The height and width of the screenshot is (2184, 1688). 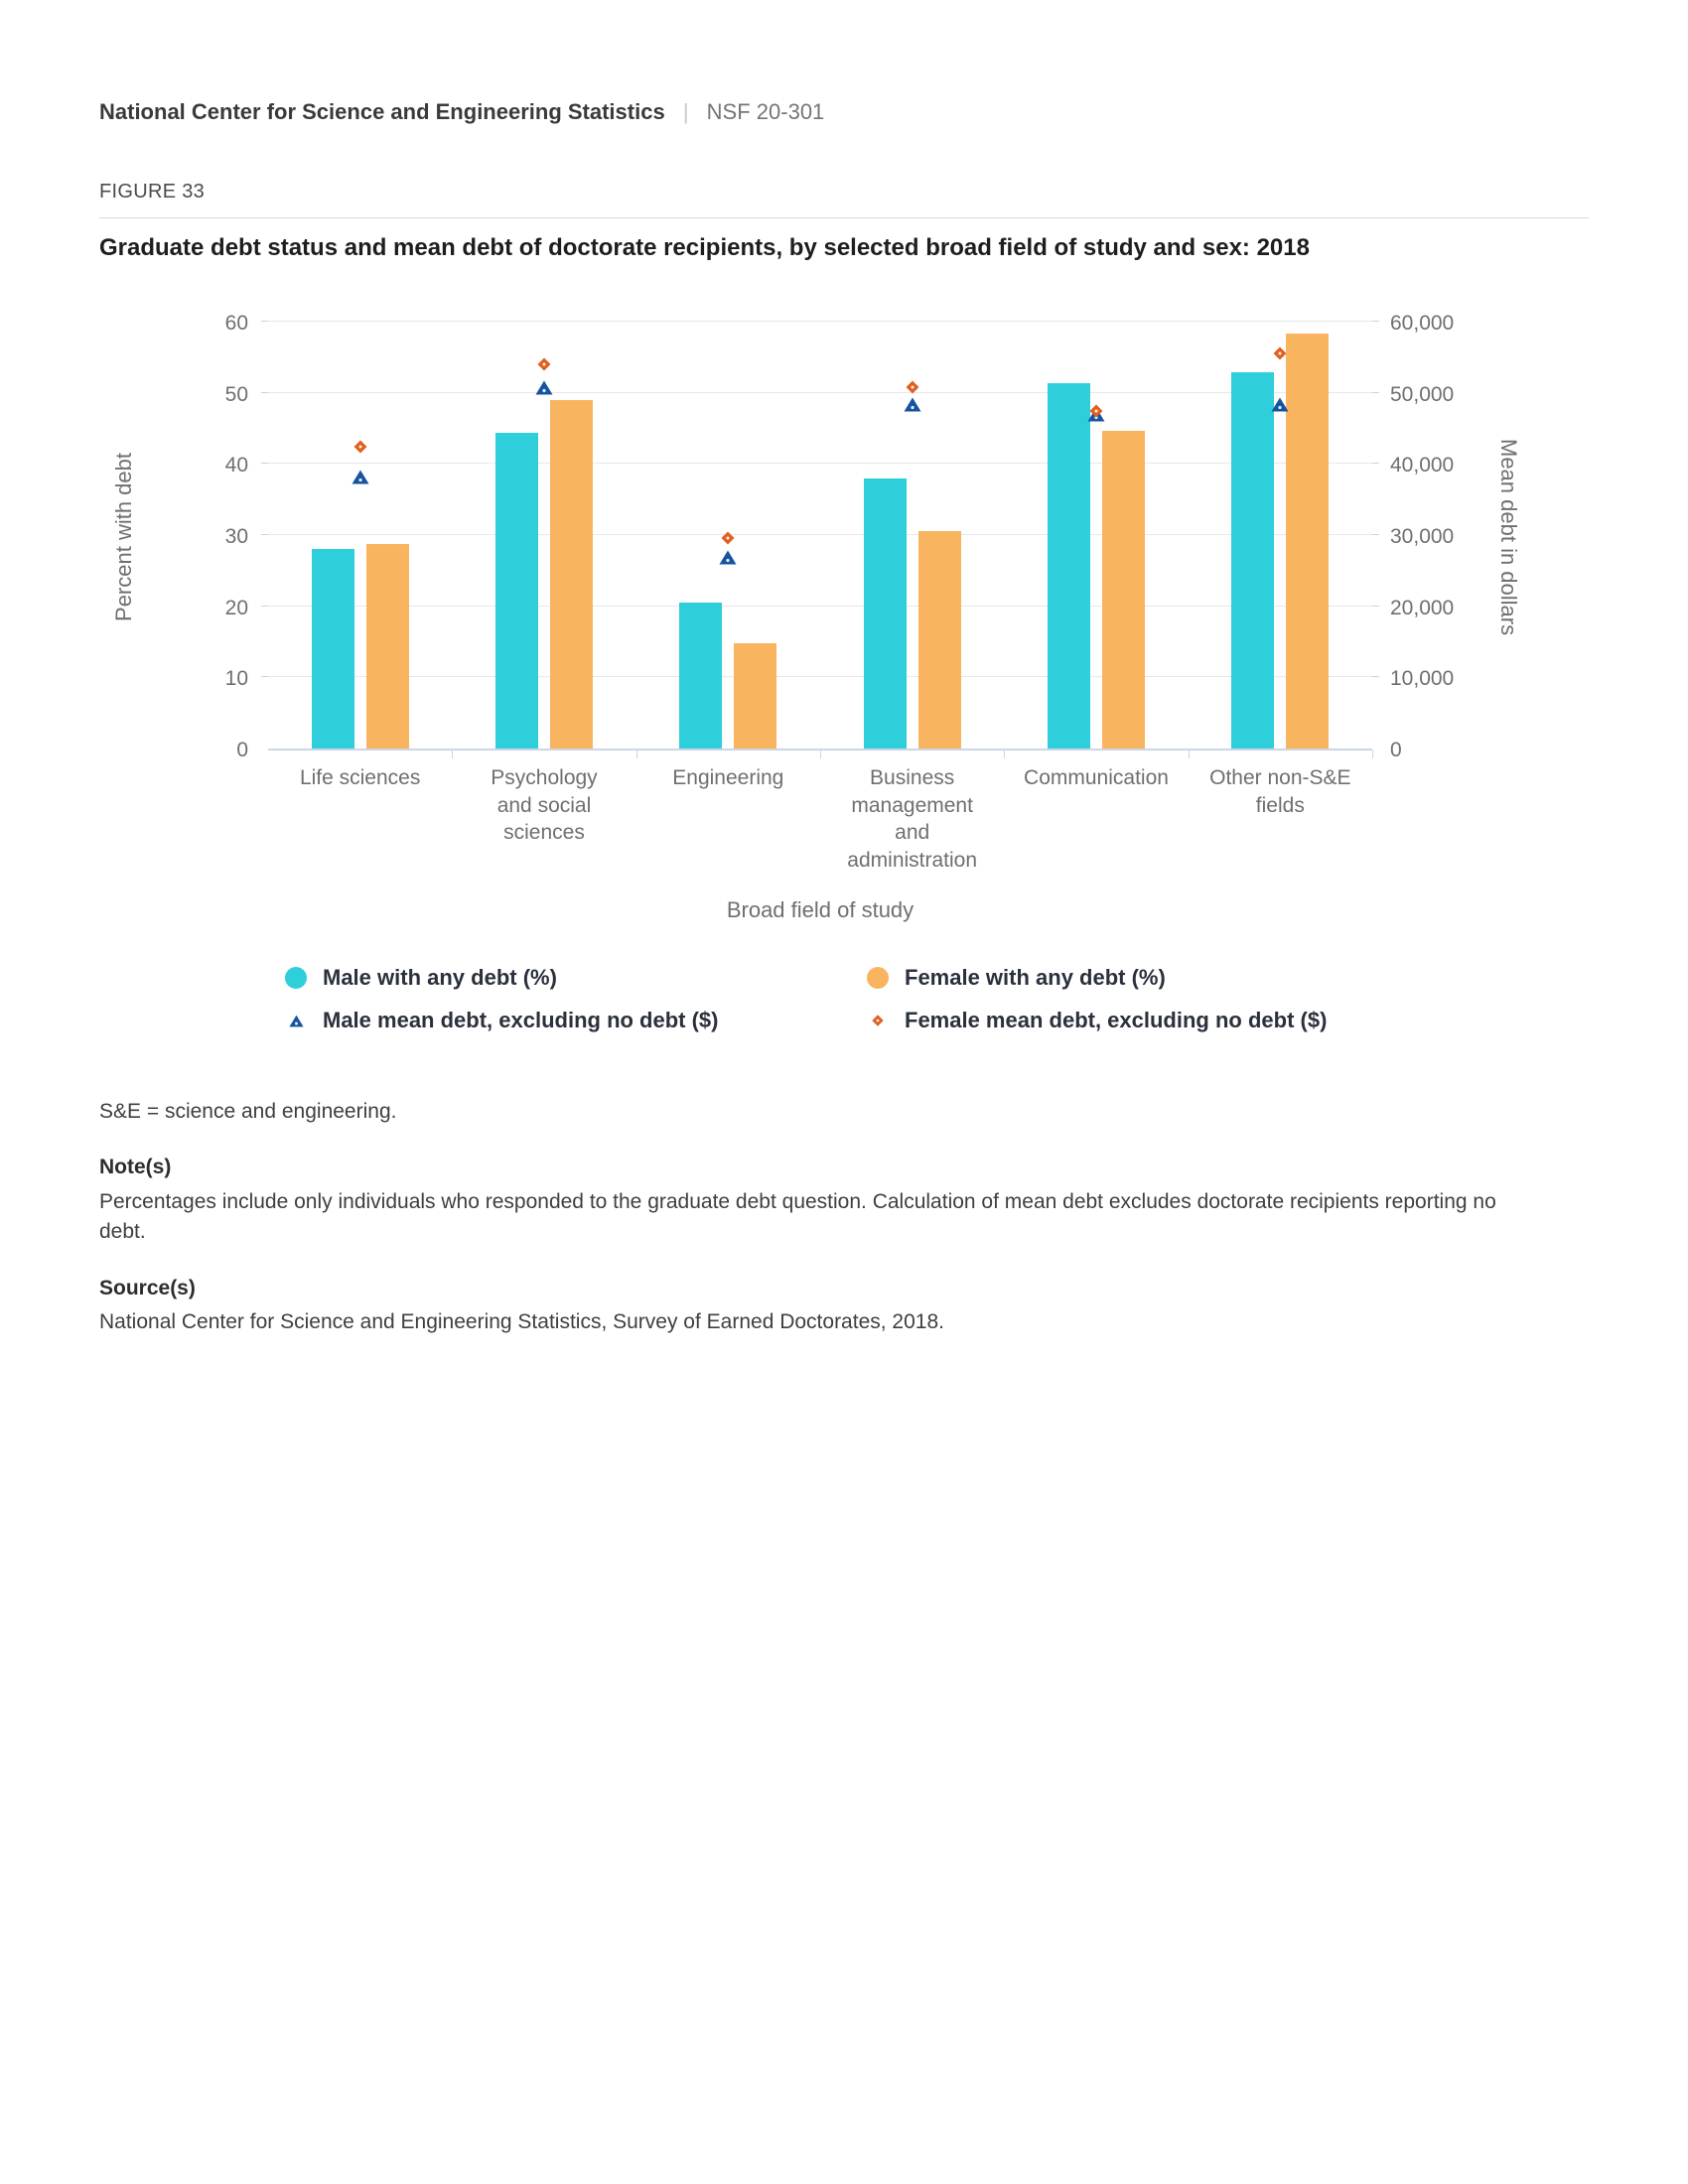 What do you see at coordinates (1422, 466) in the screenshot?
I see `right-axis-tick-label: 40,000` at bounding box center [1422, 466].